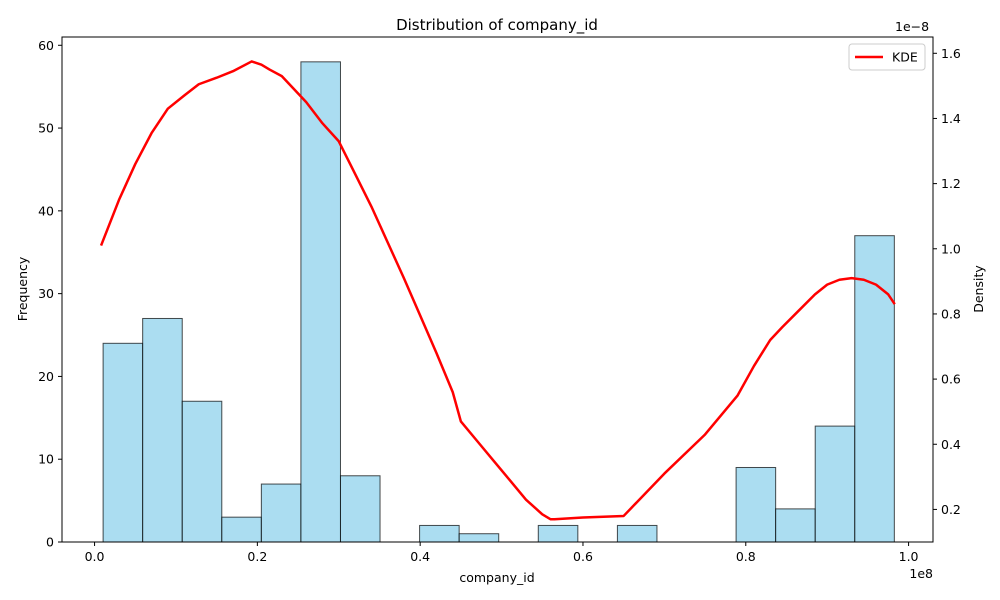  I want to click on legend: KDE, so click(887, 57).